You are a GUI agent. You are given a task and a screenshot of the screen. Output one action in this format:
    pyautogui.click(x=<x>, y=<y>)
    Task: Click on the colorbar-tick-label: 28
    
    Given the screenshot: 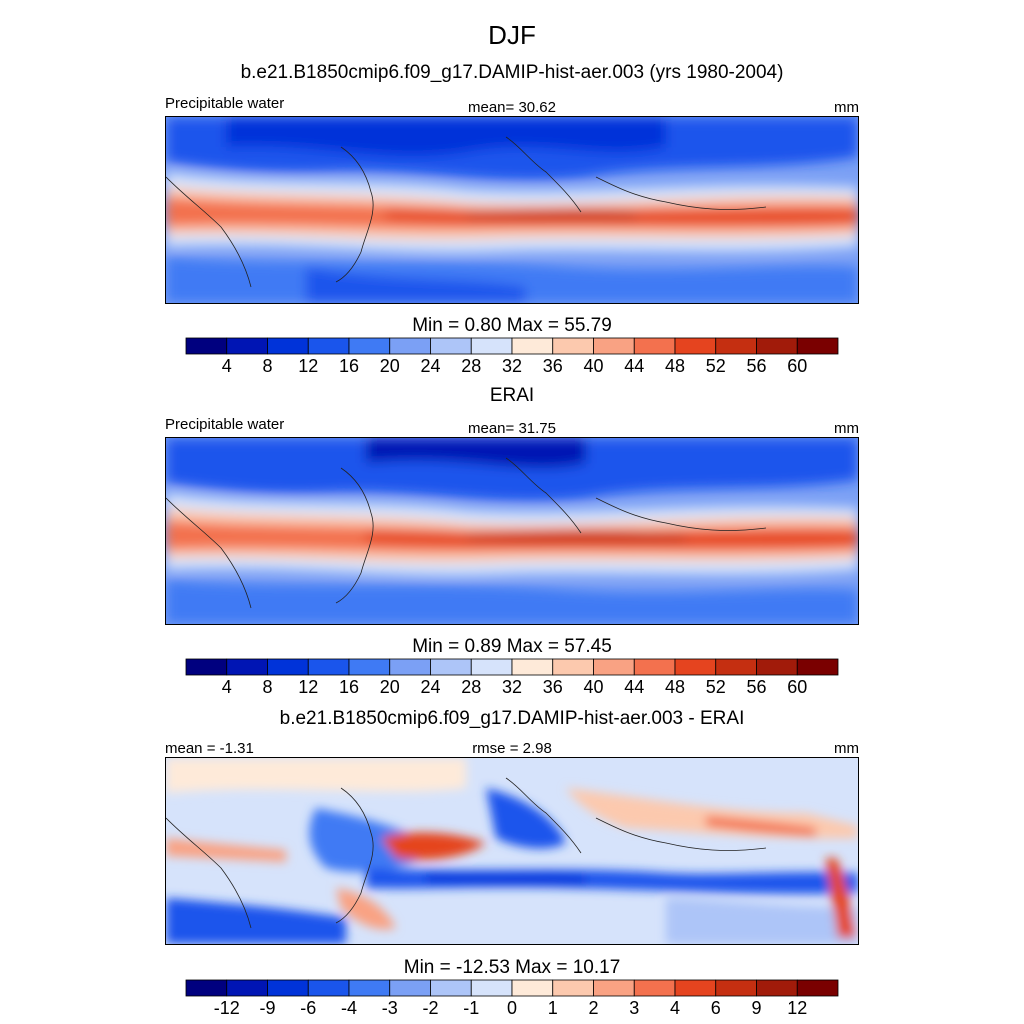 What is the action you would take?
    pyautogui.click(x=471, y=687)
    